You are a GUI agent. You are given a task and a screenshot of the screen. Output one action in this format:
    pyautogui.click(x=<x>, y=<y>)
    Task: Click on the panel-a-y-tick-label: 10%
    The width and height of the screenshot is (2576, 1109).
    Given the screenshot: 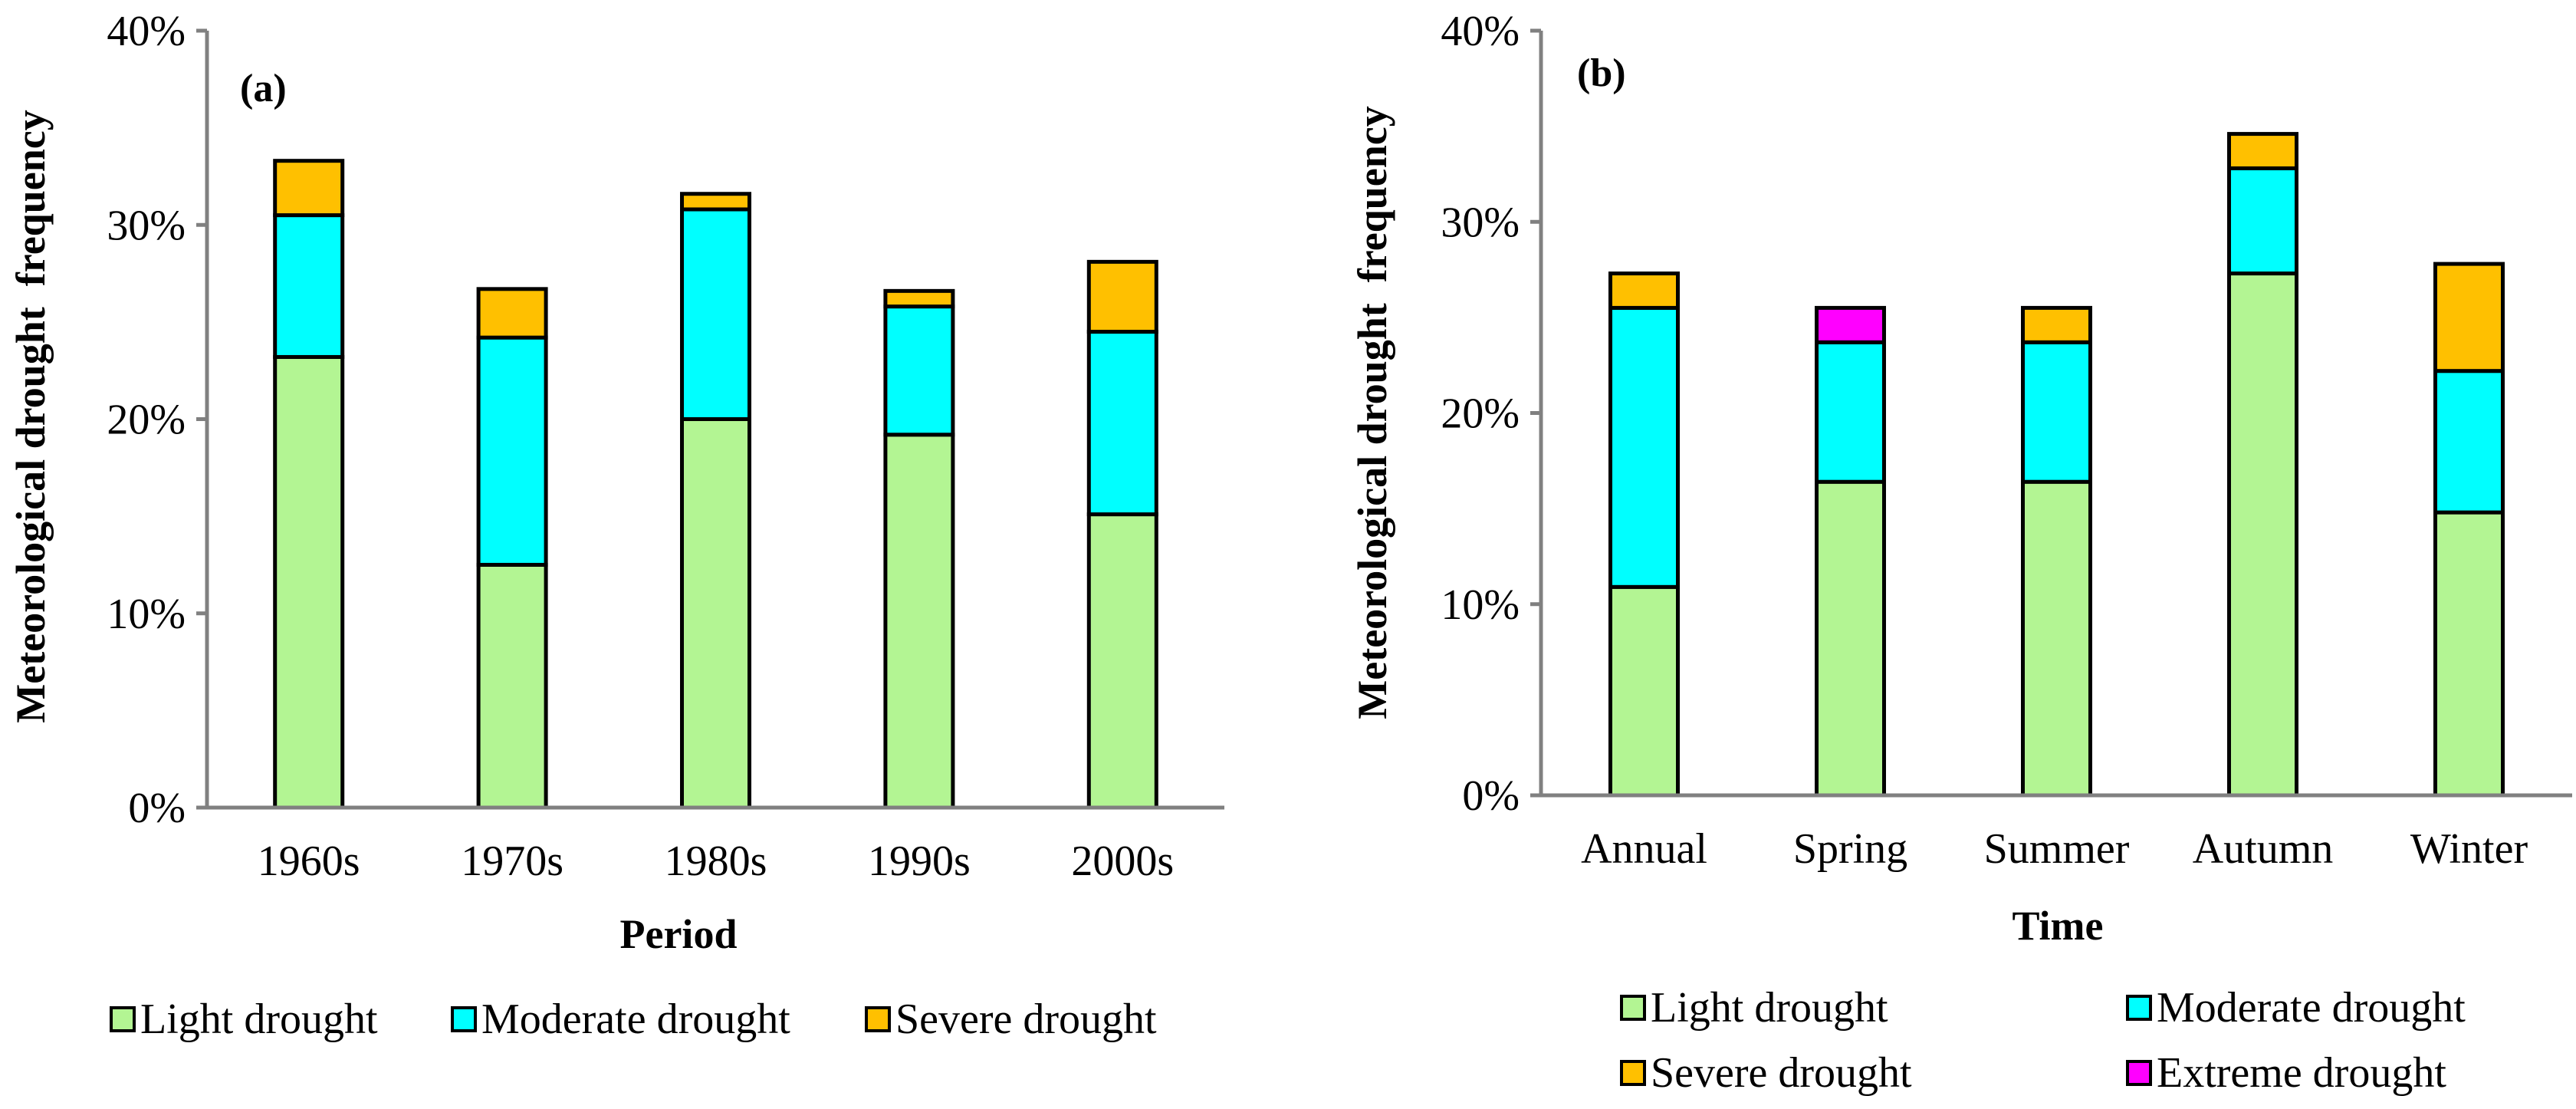 What is the action you would take?
    pyautogui.click(x=146, y=615)
    